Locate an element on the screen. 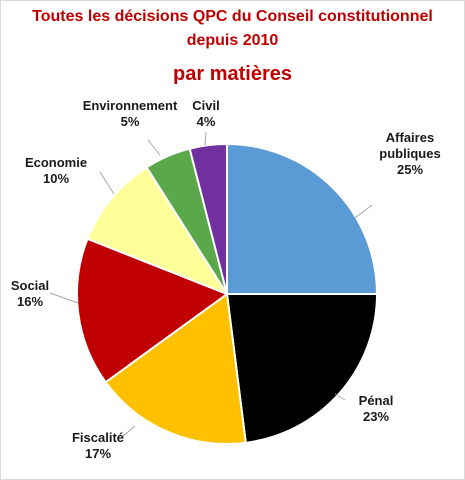 This screenshot has width=465, height=480. slice-name: Pénal is located at coordinates (376, 400).